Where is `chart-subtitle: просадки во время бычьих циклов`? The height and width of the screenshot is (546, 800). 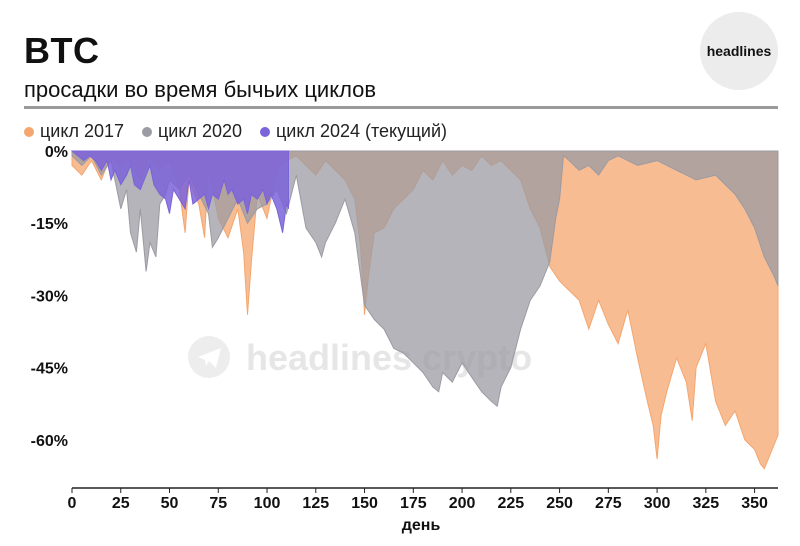
chart-subtitle: просадки во время бычьих циклов is located at coordinates (200, 89).